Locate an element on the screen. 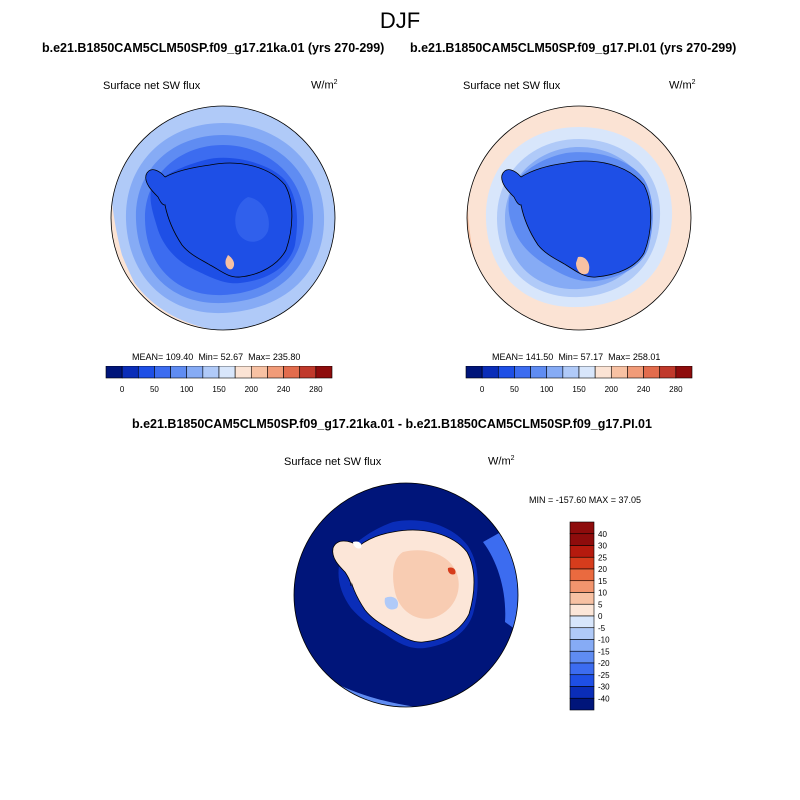 Image resolution: width=800 pixels, height=800 pixels. units-label-bottom: W/m2 is located at coordinates (501, 461).